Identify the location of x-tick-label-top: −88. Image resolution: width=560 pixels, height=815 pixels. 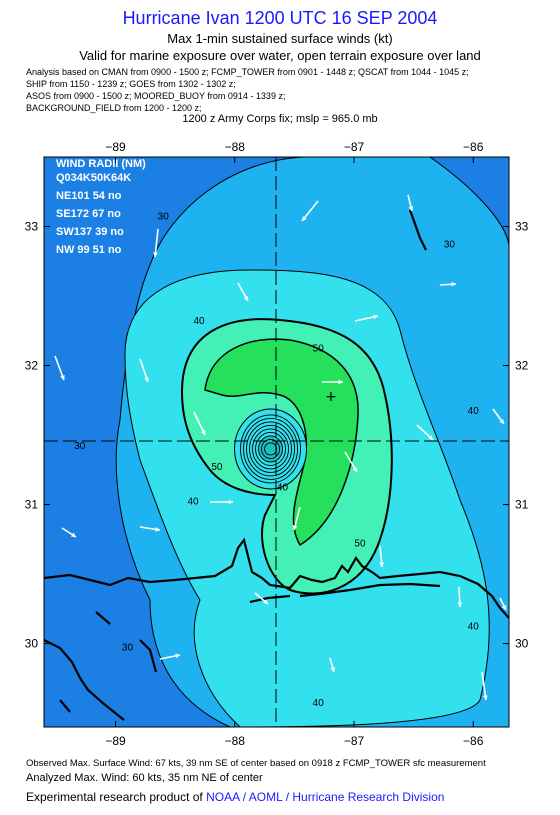
(235, 147).